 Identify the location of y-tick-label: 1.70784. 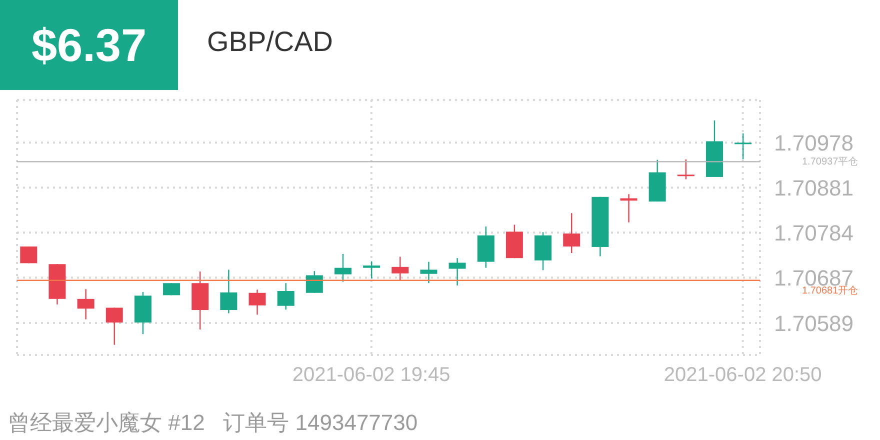
(814, 233).